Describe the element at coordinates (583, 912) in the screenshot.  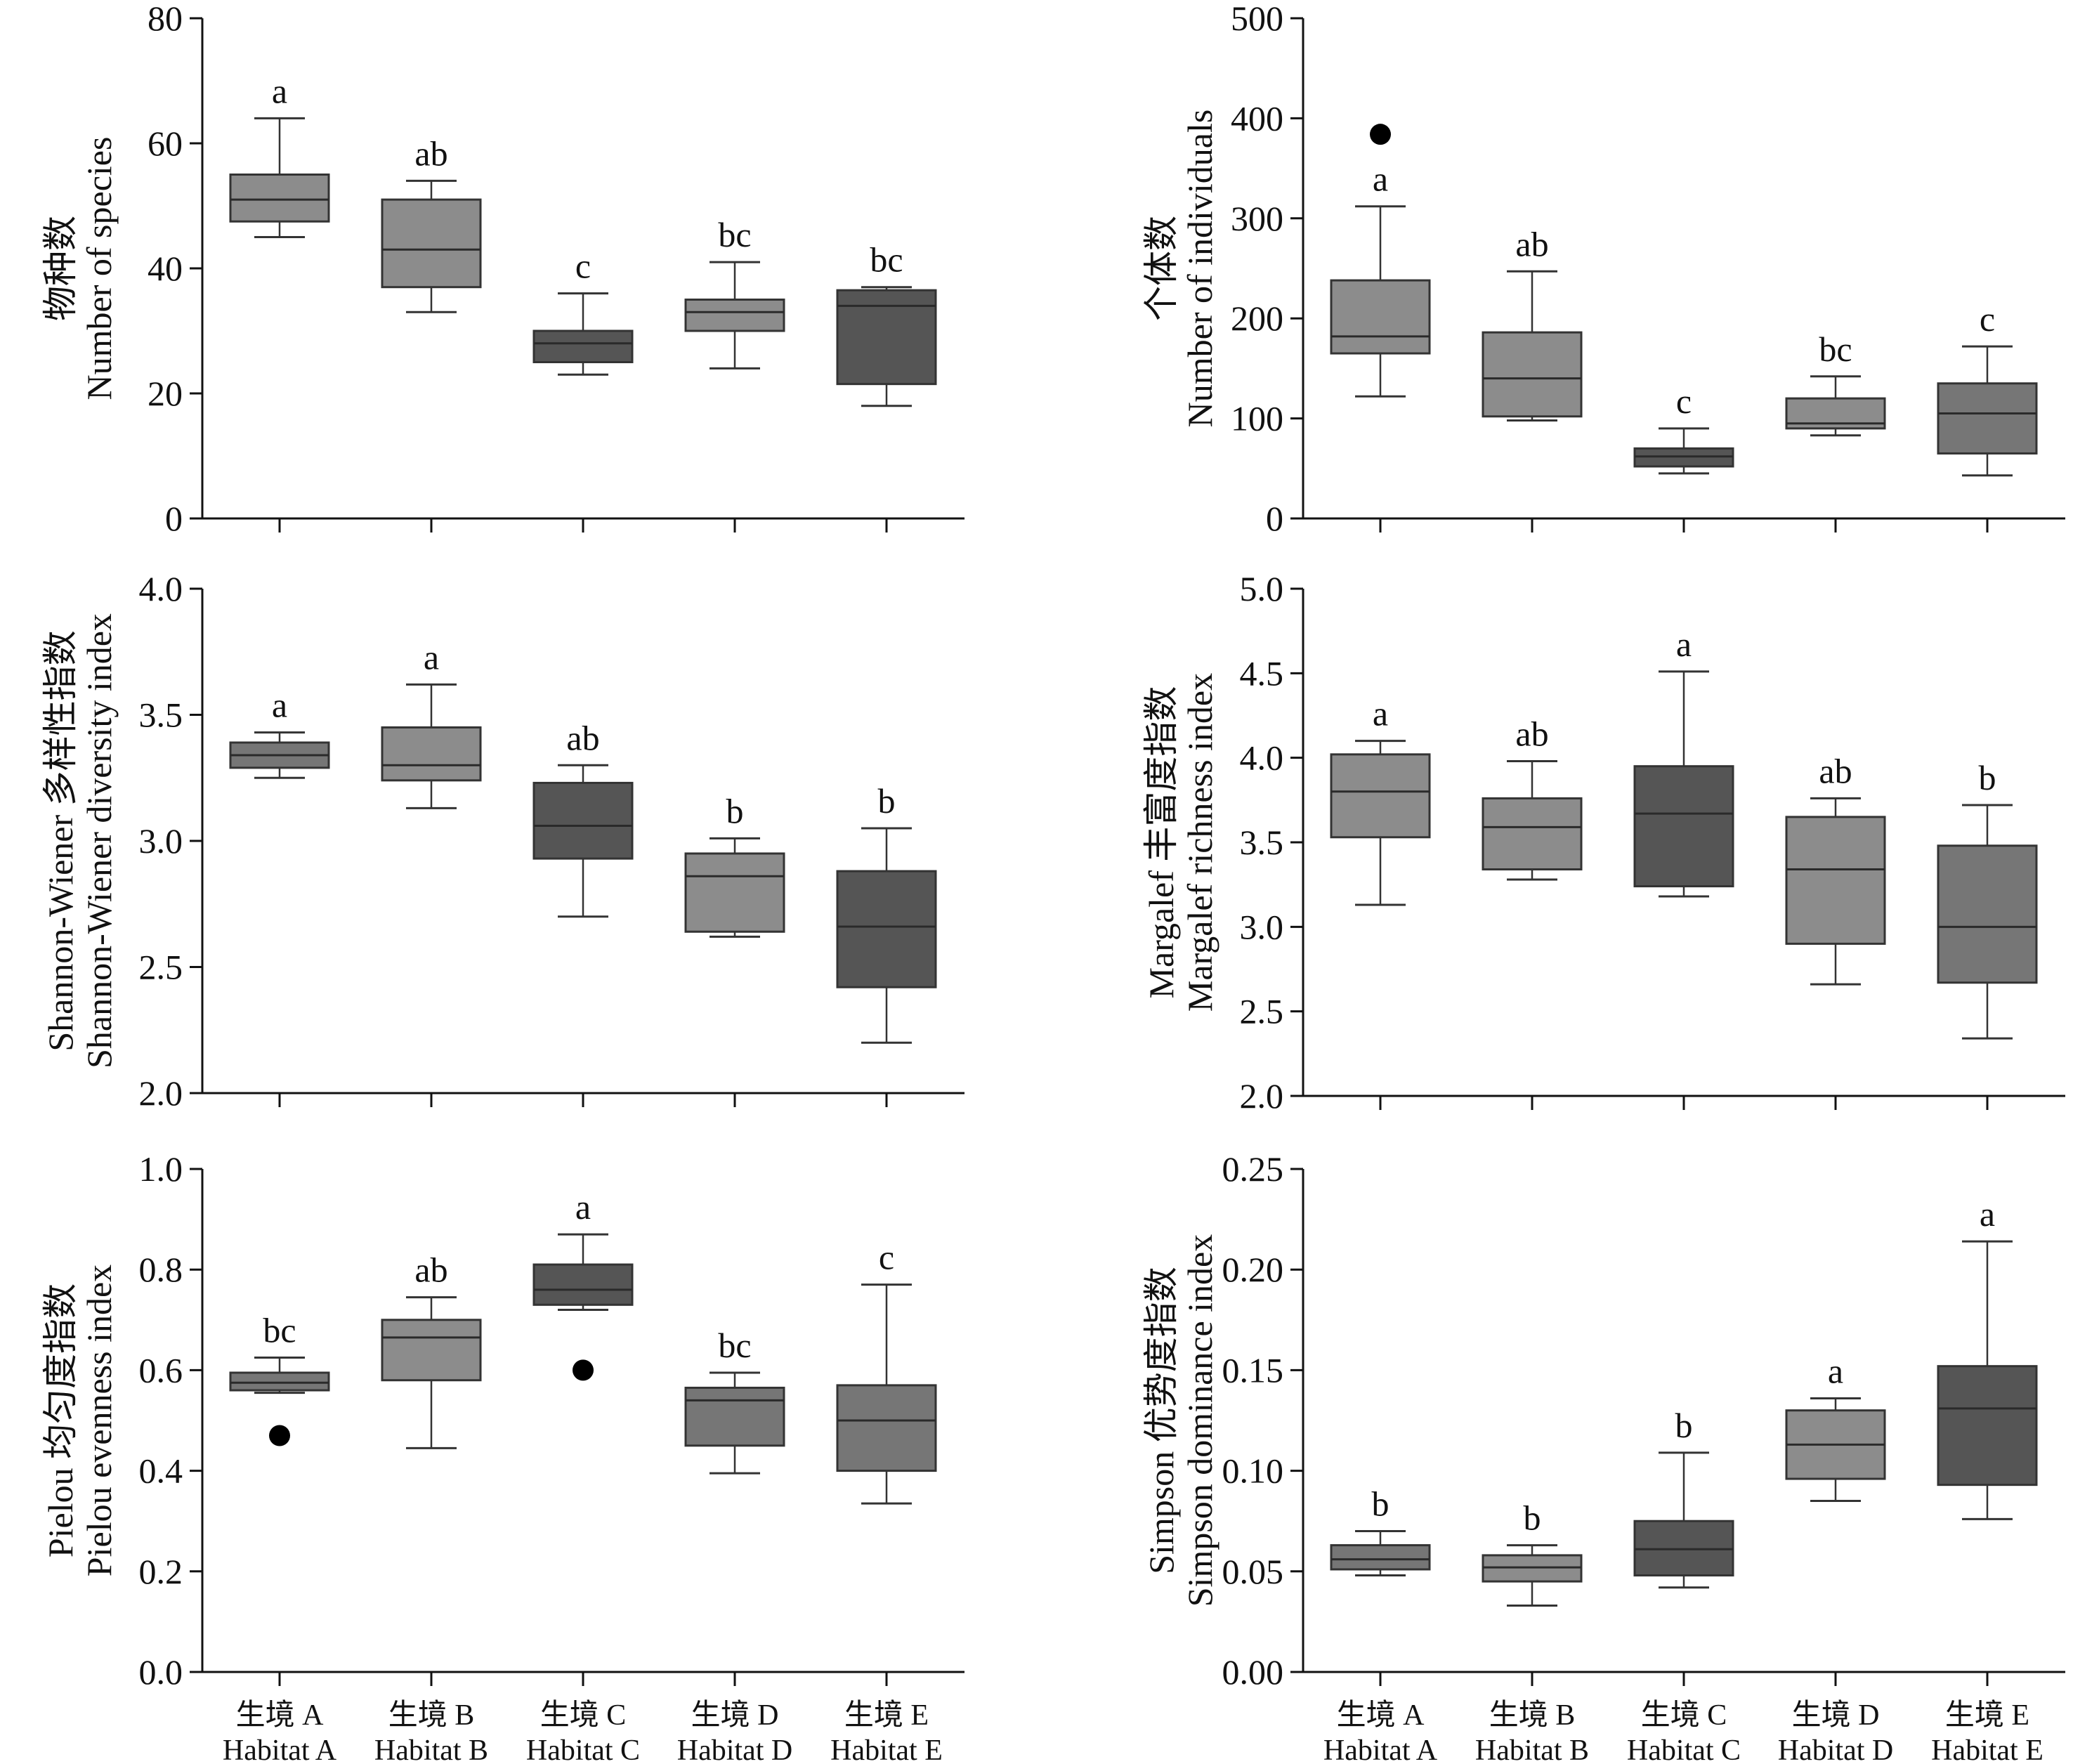
I see `box-habitat-c: ab` at that location.